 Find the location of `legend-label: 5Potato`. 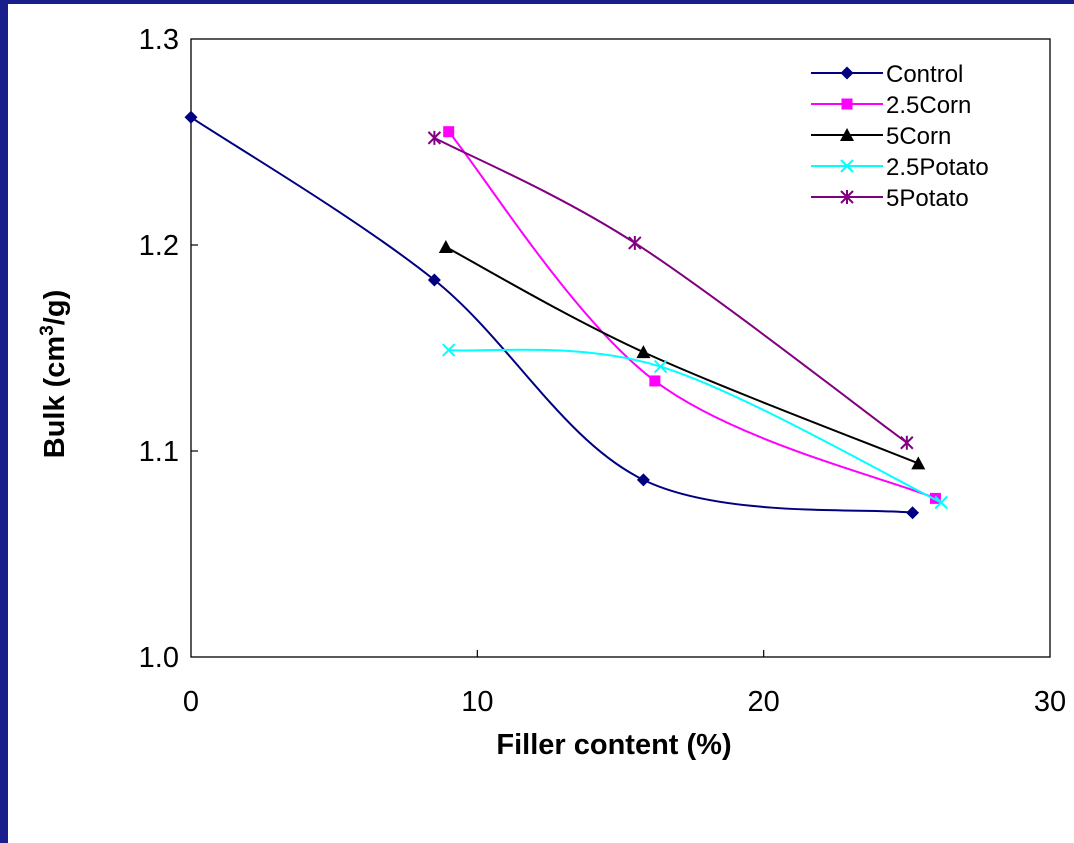

legend-label: 5Potato is located at coordinates (927, 198).